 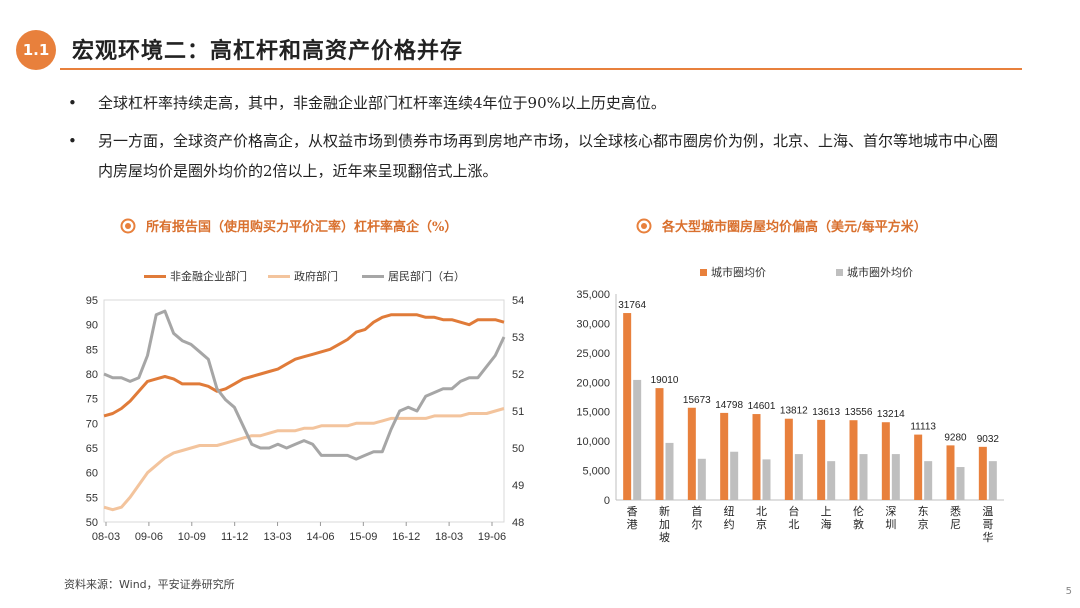 I want to click on x-category-label: 纽约, so click(x=729, y=517).